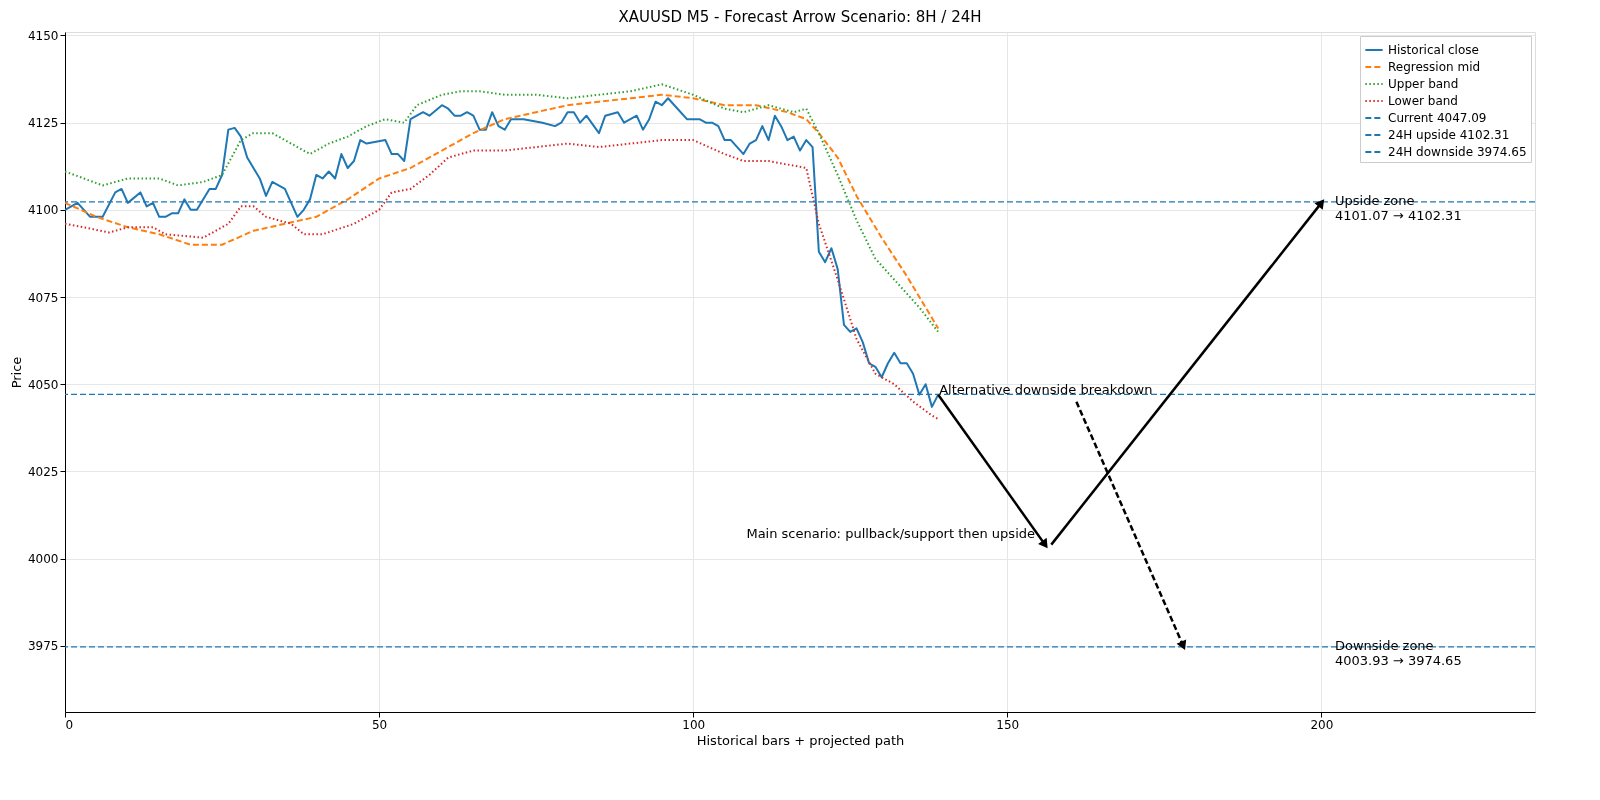 This screenshot has width=1600, height=800. Describe the element at coordinates (1008, 724) in the screenshot. I see `x-tick-label: 150` at that location.